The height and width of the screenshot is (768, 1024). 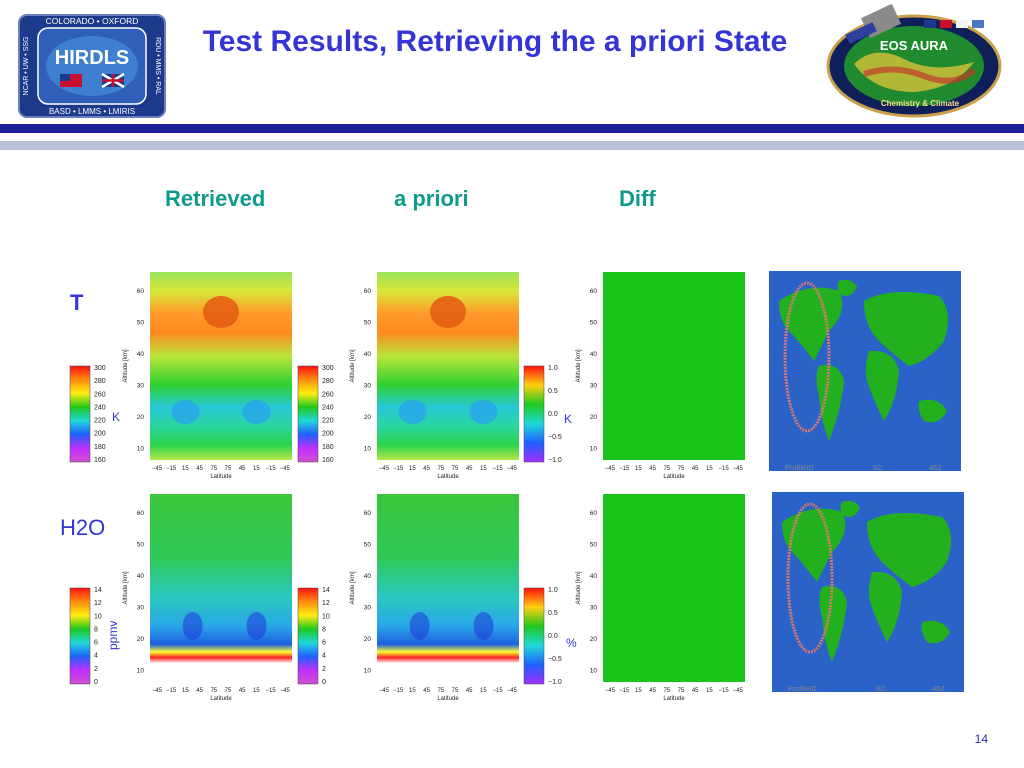 I want to click on colorbar-tick-label: 300, so click(x=328, y=368).